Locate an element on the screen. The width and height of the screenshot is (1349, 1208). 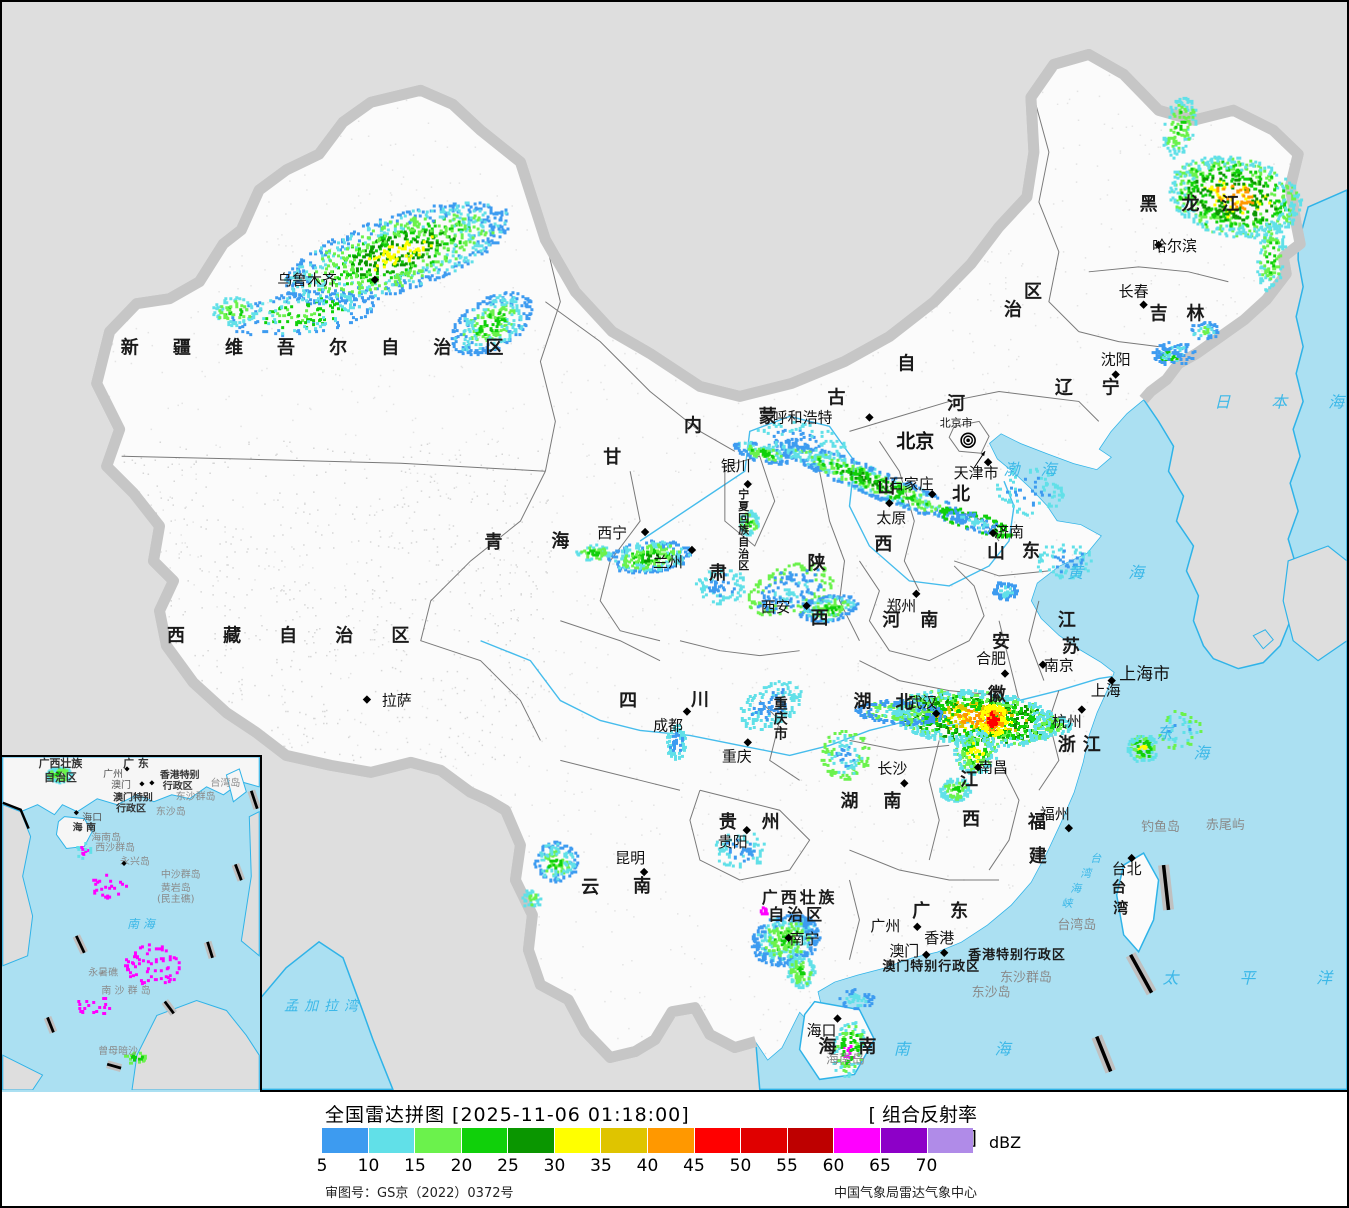
city-label: 西宁 is located at coordinates (612, 533).